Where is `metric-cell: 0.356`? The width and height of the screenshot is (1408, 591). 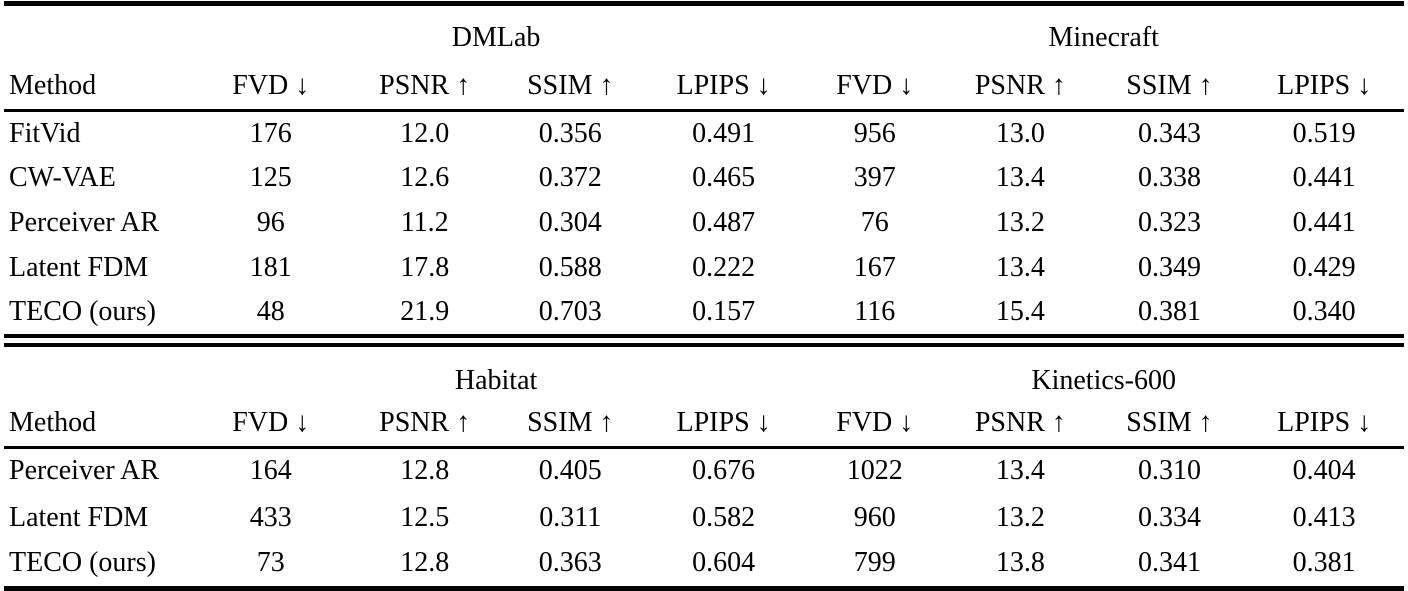 metric-cell: 0.356 is located at coordinates (570, 133).